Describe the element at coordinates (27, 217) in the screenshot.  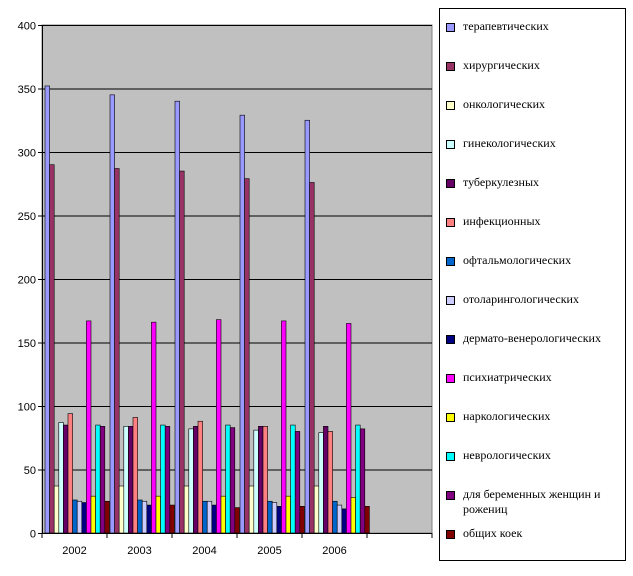
I see `y-tick-label: 250` at that location.